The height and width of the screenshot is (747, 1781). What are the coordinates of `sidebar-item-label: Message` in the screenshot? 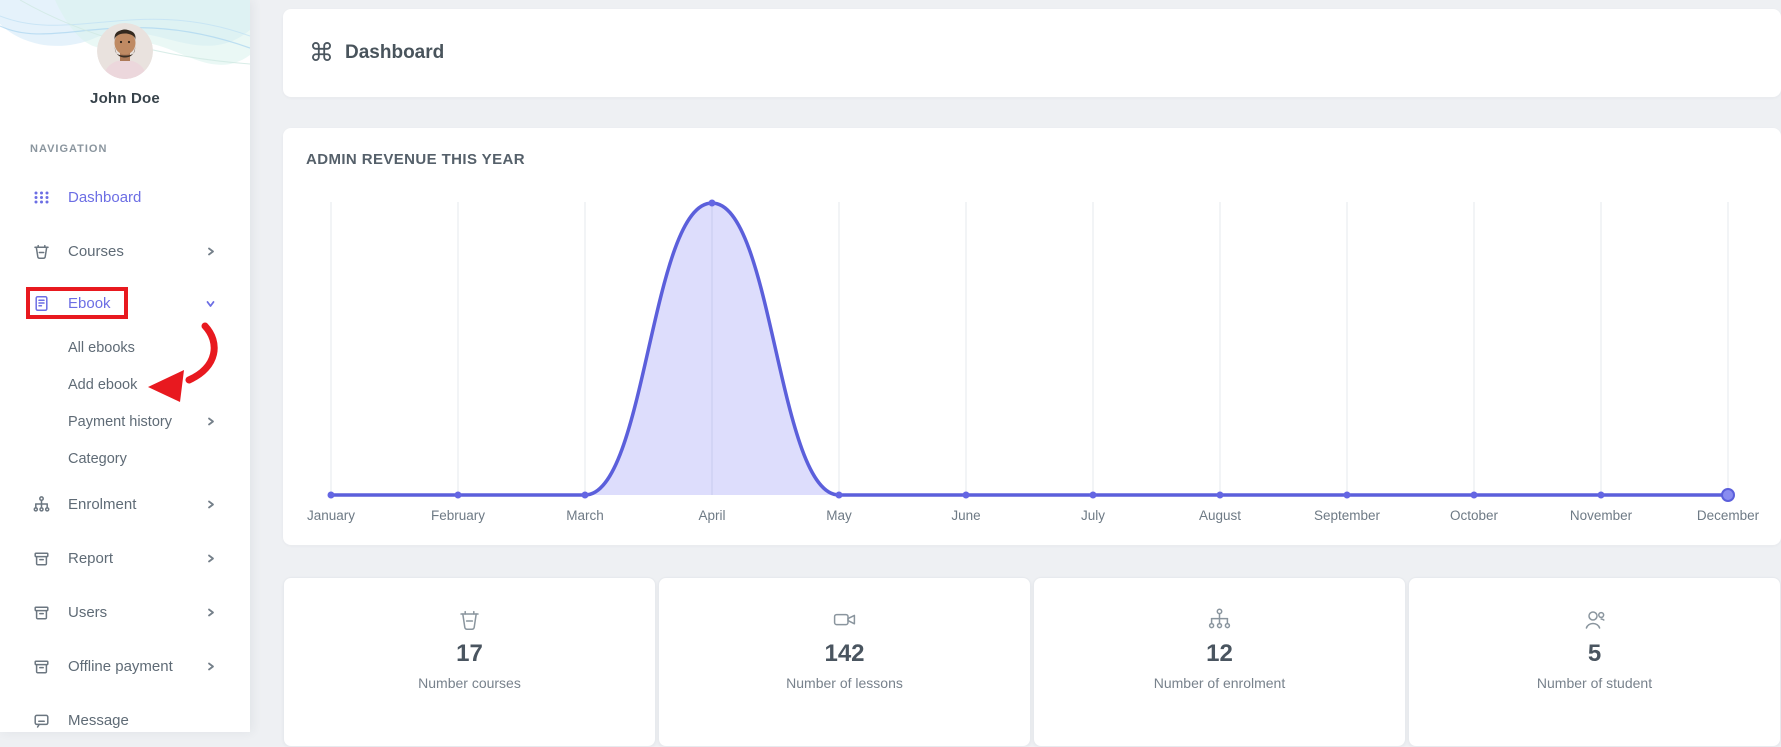 It's located at (98, 720).